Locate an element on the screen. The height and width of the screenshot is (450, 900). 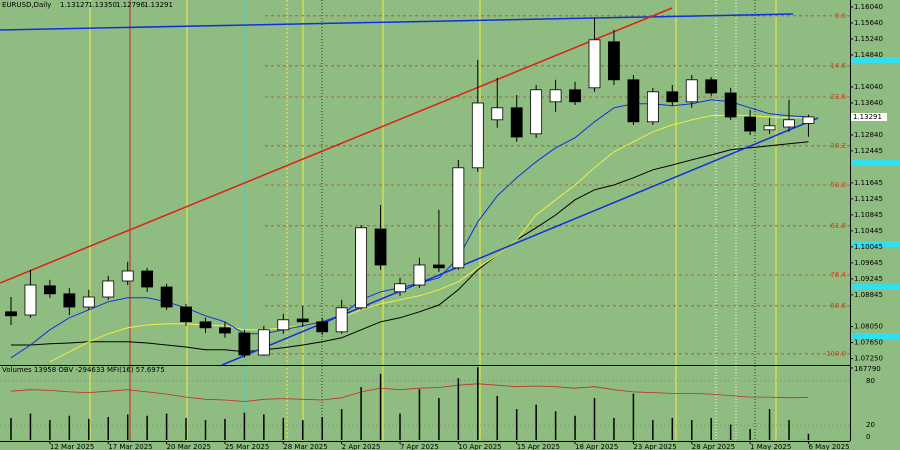
volume-tick-label: 167790 is located at coordinates (867, 369).